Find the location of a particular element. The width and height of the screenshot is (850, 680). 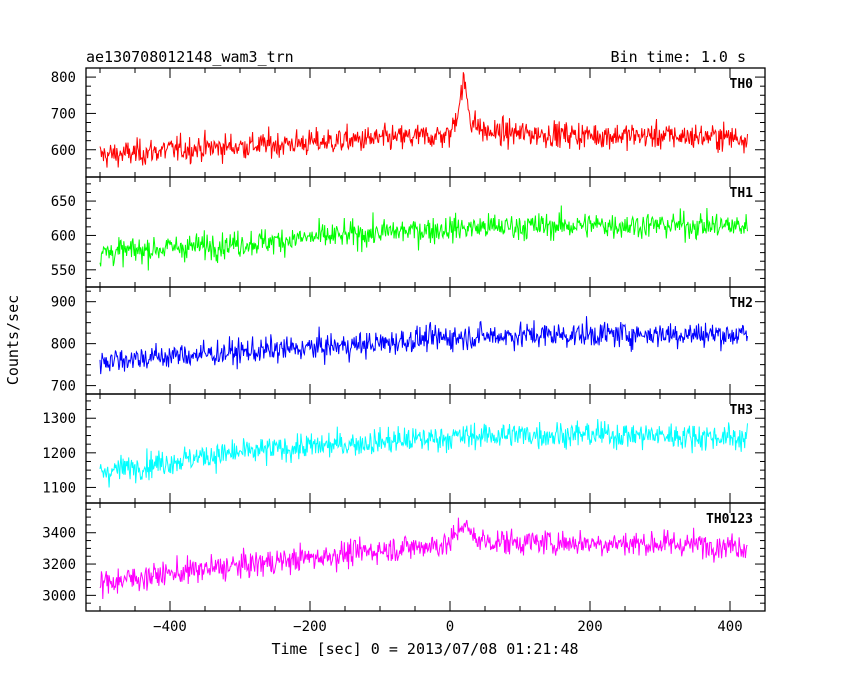

y-tick-label: 550 is located at coordinates (63, 271).